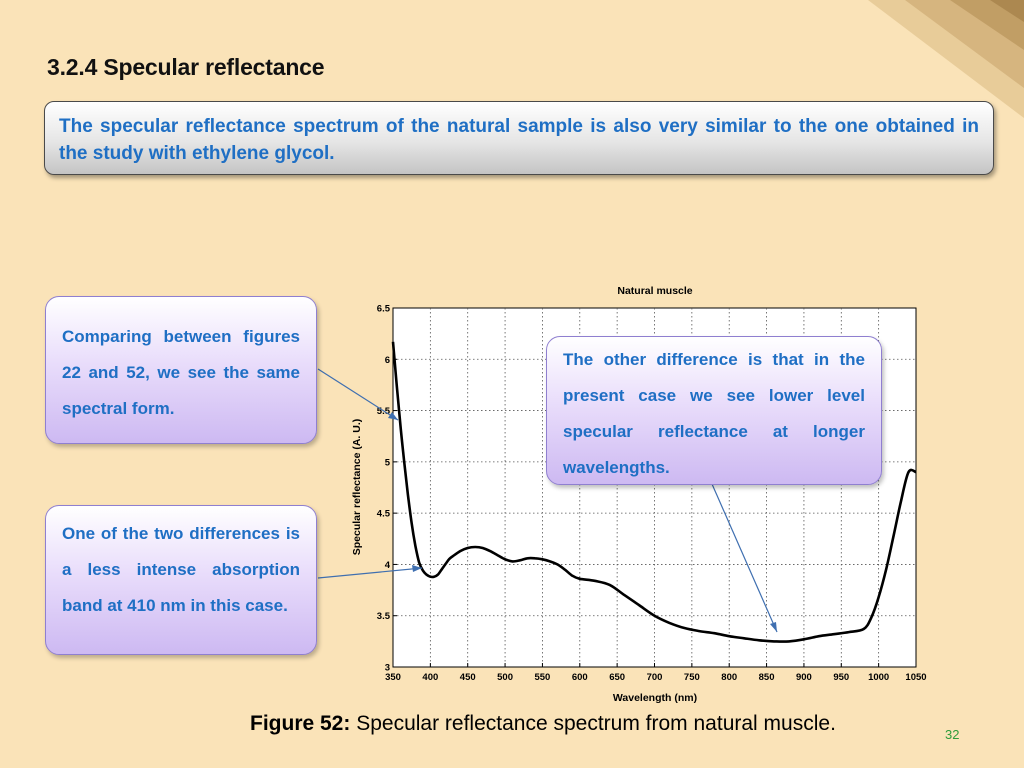  Describe the element at coordinates (468, 677) in the screenshot. I see `x-tick-label: 450` at that location.